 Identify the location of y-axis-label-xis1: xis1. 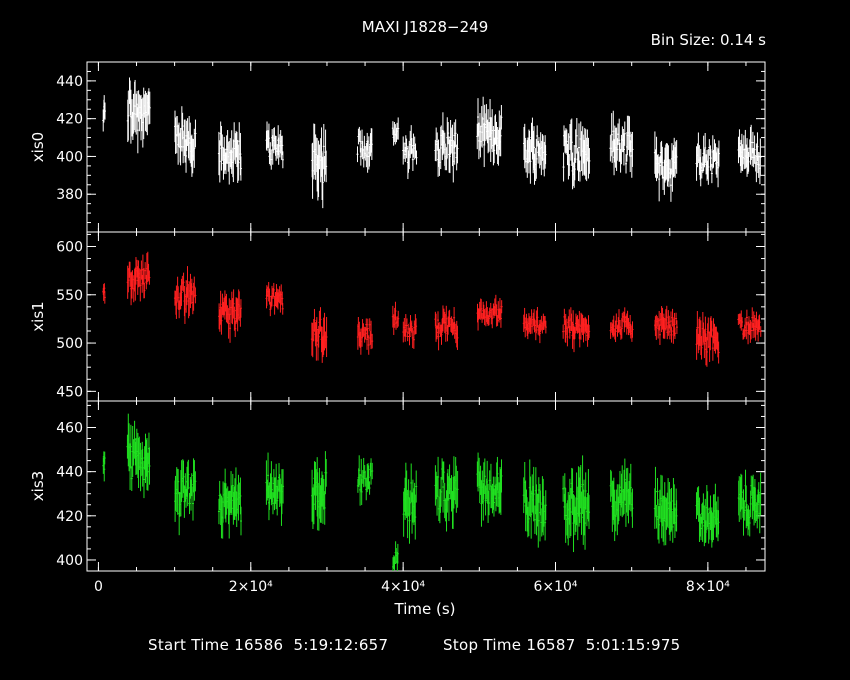
(38, 316).